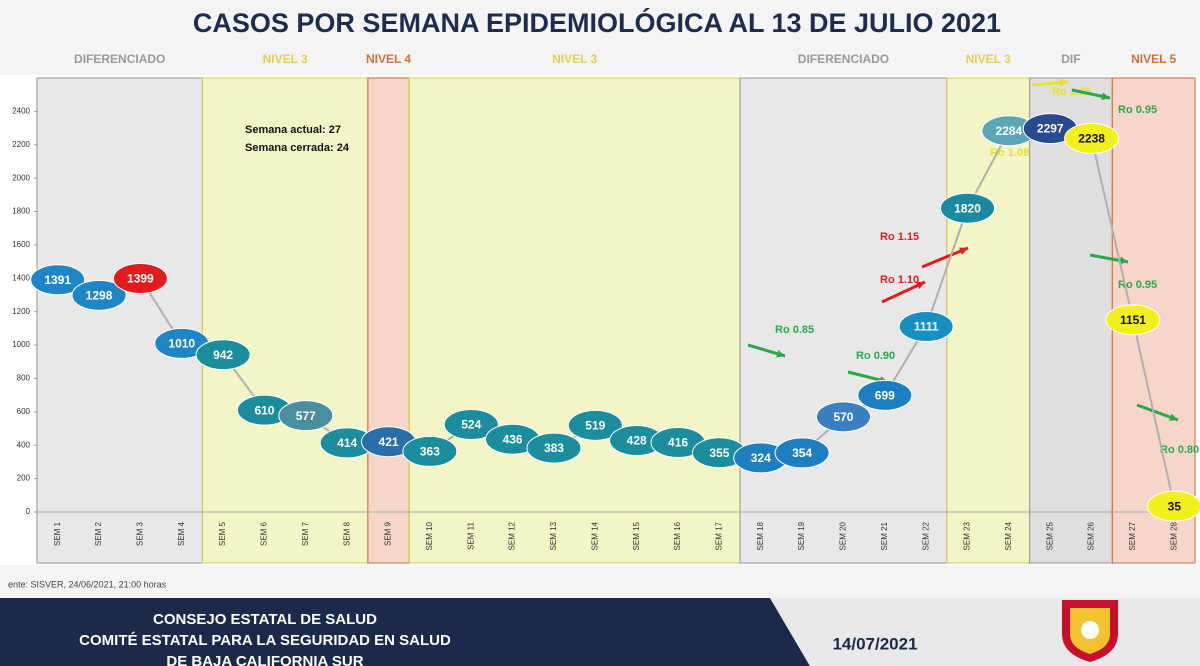 Image resolution: width=1200 pixels, height=666 pixels. What do you see at coordinates (1091, 139) in the screenshot?
I see `value-label: 2238` at bounding box center [1091, 139].